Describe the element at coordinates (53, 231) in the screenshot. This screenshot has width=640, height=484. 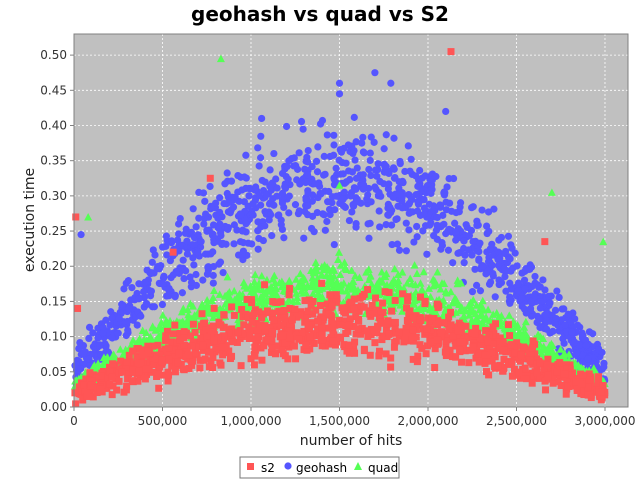
I see `y-tick-label: 0.25` at that location.